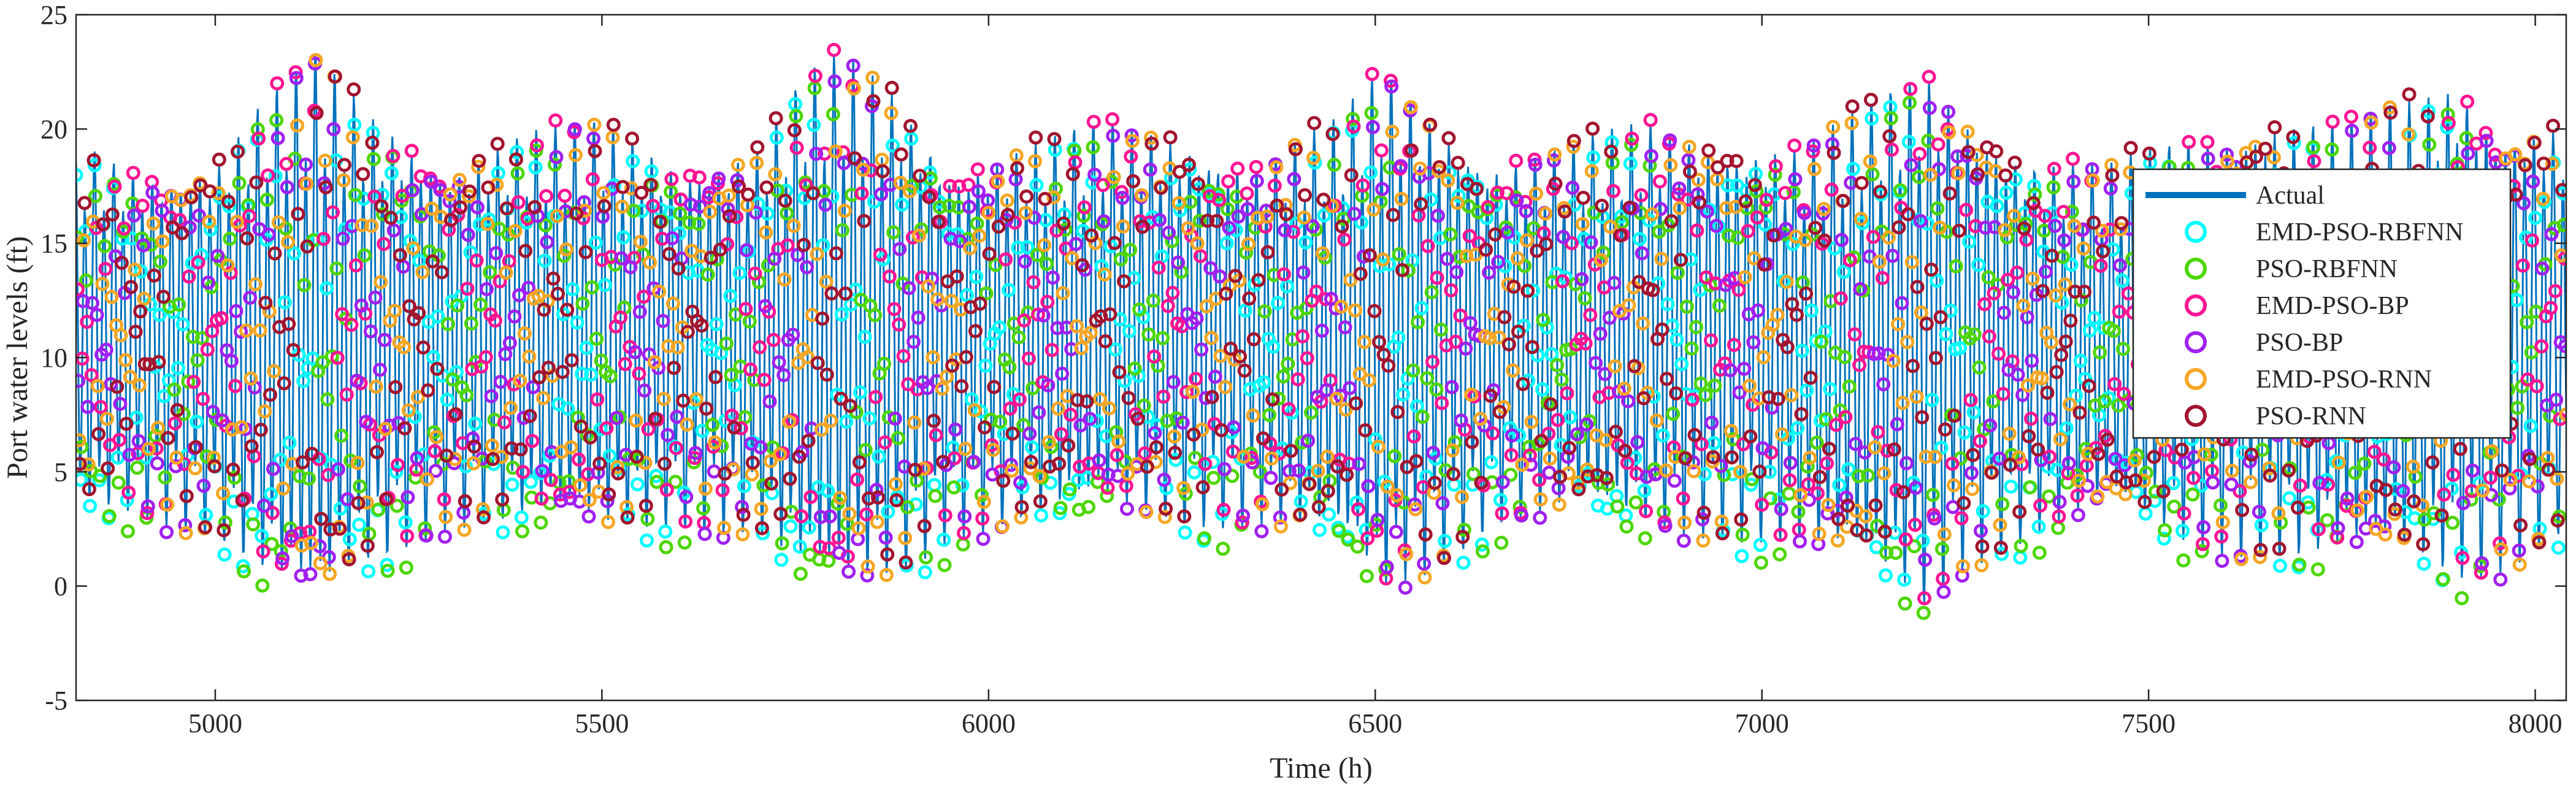 This screenshot has height=793, width=2576. What do you see at coordinates (60, 472) in the screenshot?
I see `y-tick-label: 5` at bounding box center [60, 472].